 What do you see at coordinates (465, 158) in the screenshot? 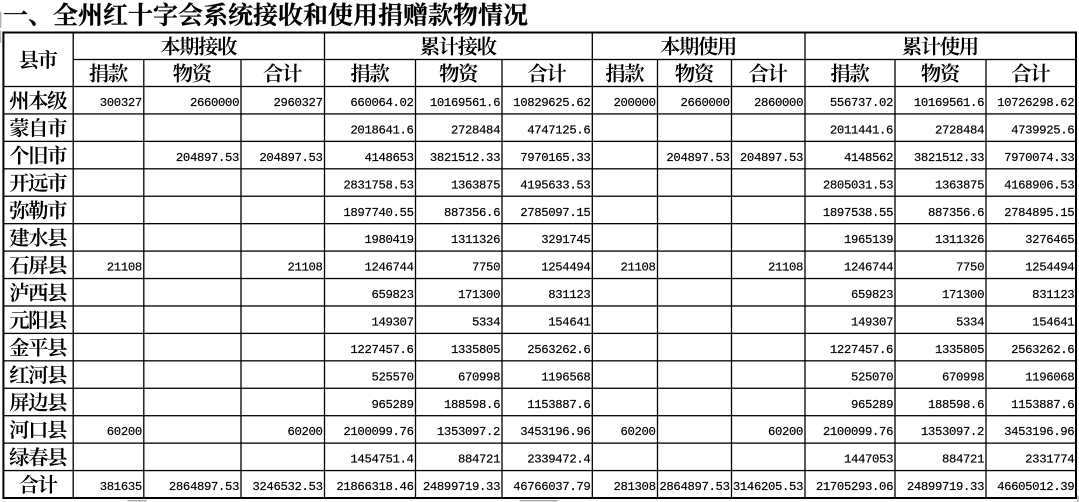
I see `svg-text: 3821512.33` at bounding box center [465, 158].